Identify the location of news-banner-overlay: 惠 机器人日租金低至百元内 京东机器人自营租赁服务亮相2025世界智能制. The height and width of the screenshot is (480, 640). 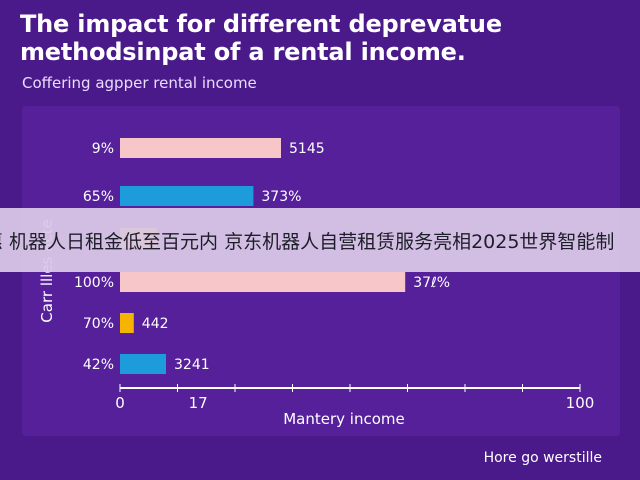
(320, 240).